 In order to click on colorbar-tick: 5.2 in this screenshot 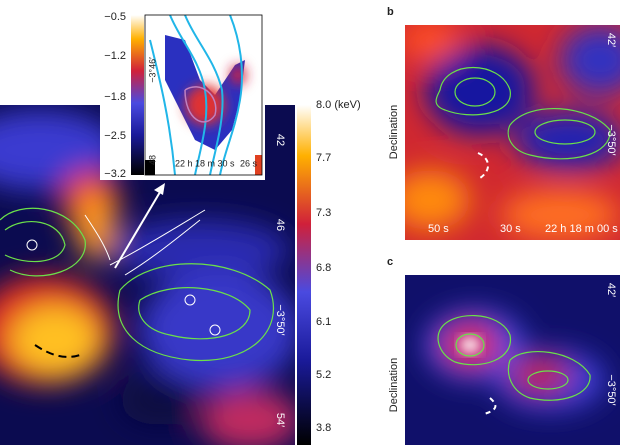, I will do `click(323, 375)`.